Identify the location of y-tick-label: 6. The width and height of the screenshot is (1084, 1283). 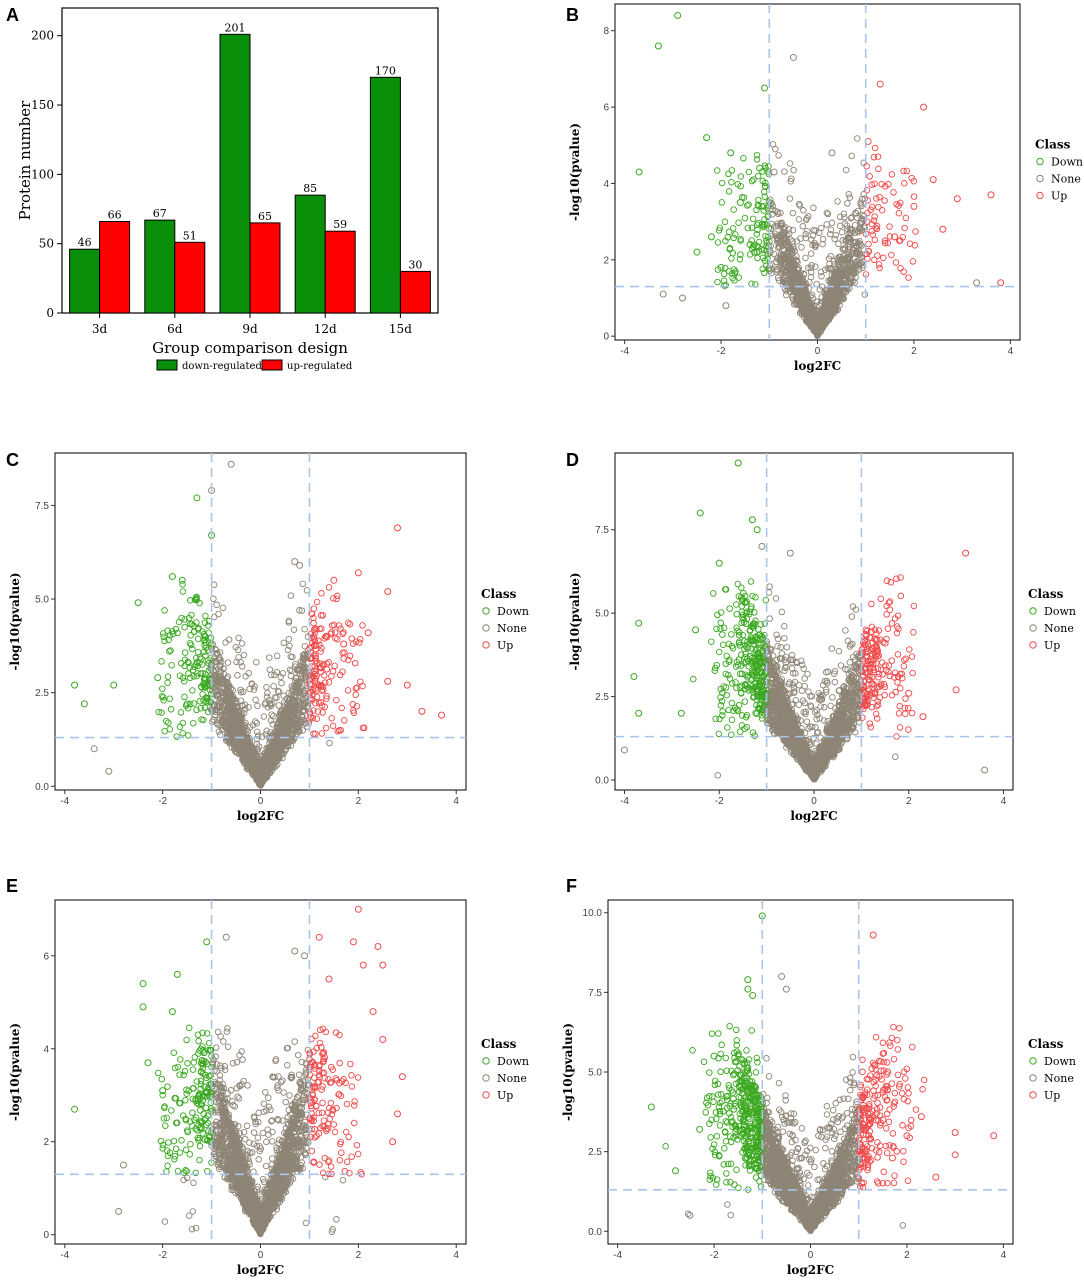
(606, 108).